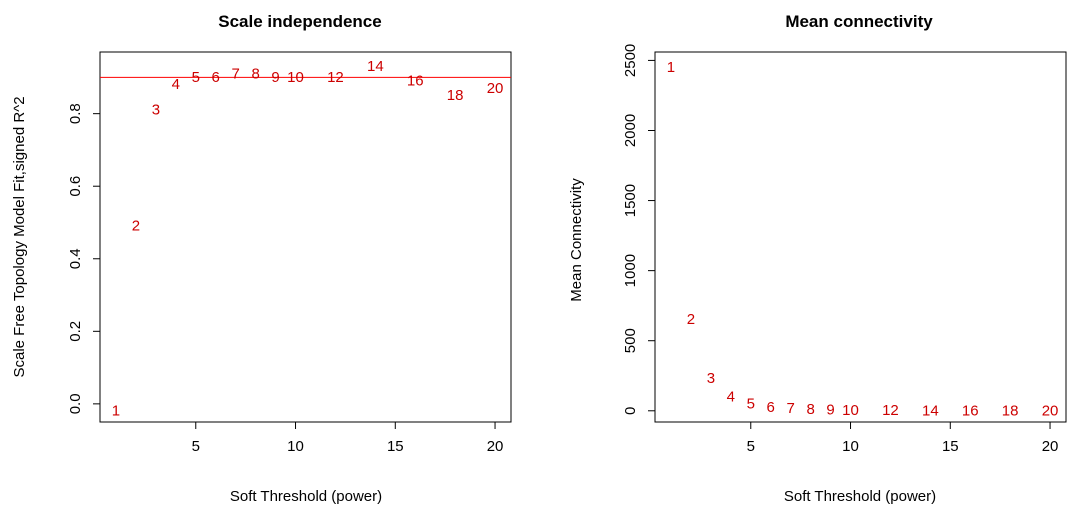 The image size is (1071, 514). I want to click on y-tick-label: 0.0, so click(75, 403).